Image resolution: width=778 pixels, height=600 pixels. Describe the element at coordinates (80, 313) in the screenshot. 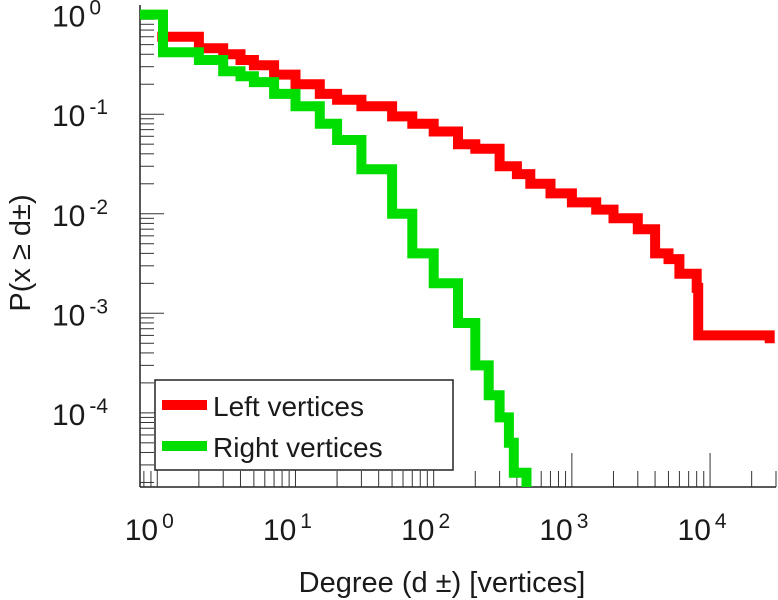

I see `y-tick-label: 10 -3` at that location.